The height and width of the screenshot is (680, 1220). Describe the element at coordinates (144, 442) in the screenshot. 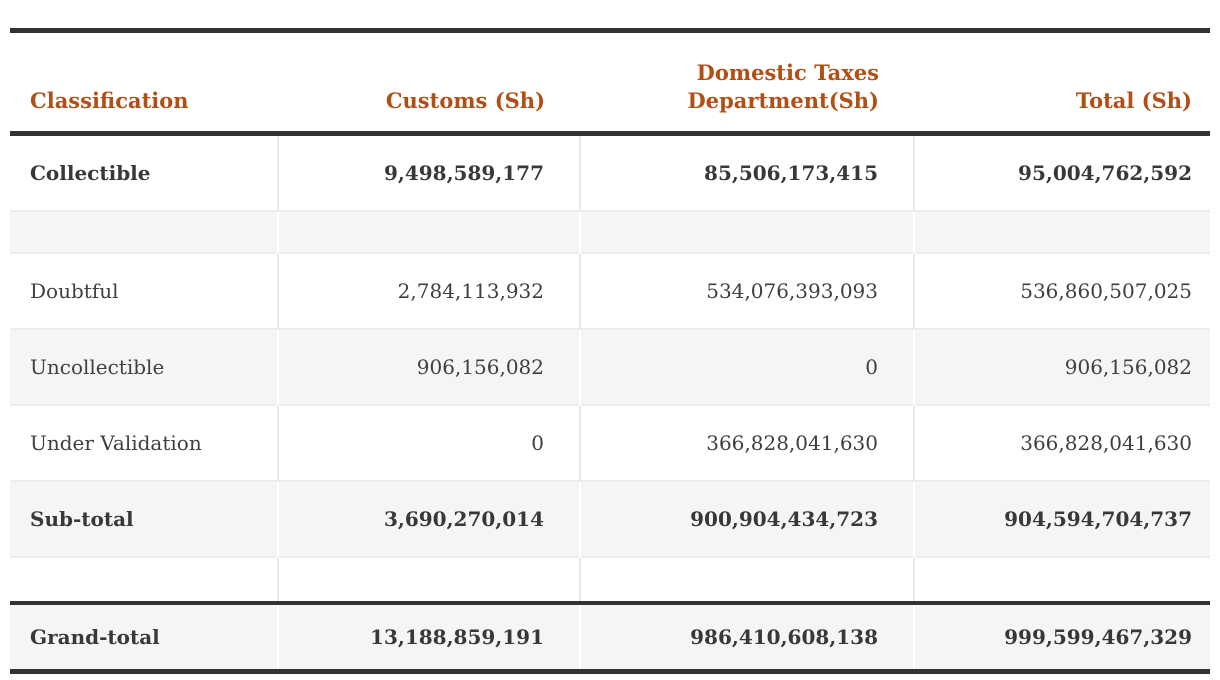

I see `cell-classification: Under Validation` at that location.